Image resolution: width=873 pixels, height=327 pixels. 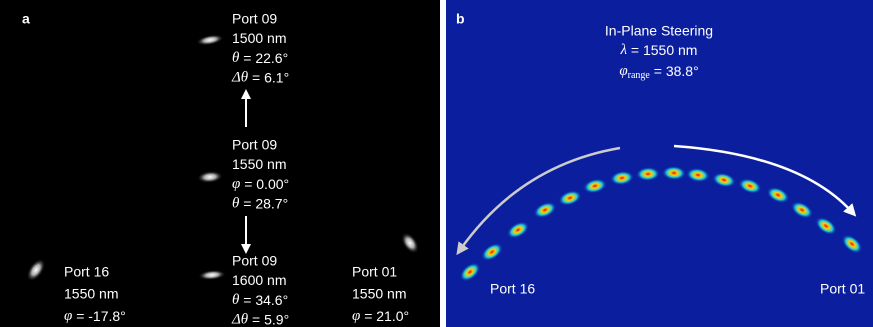 I want to click on panel-title: In-Plane Steering, so click(x=659, y=31).